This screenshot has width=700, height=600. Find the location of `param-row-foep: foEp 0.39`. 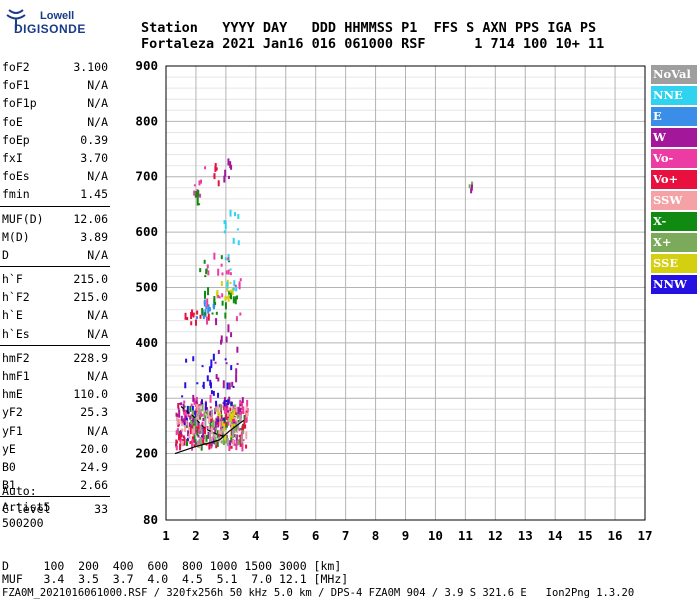

param-row-foep: foEp 0.39 is located at coordinates (55, 140).